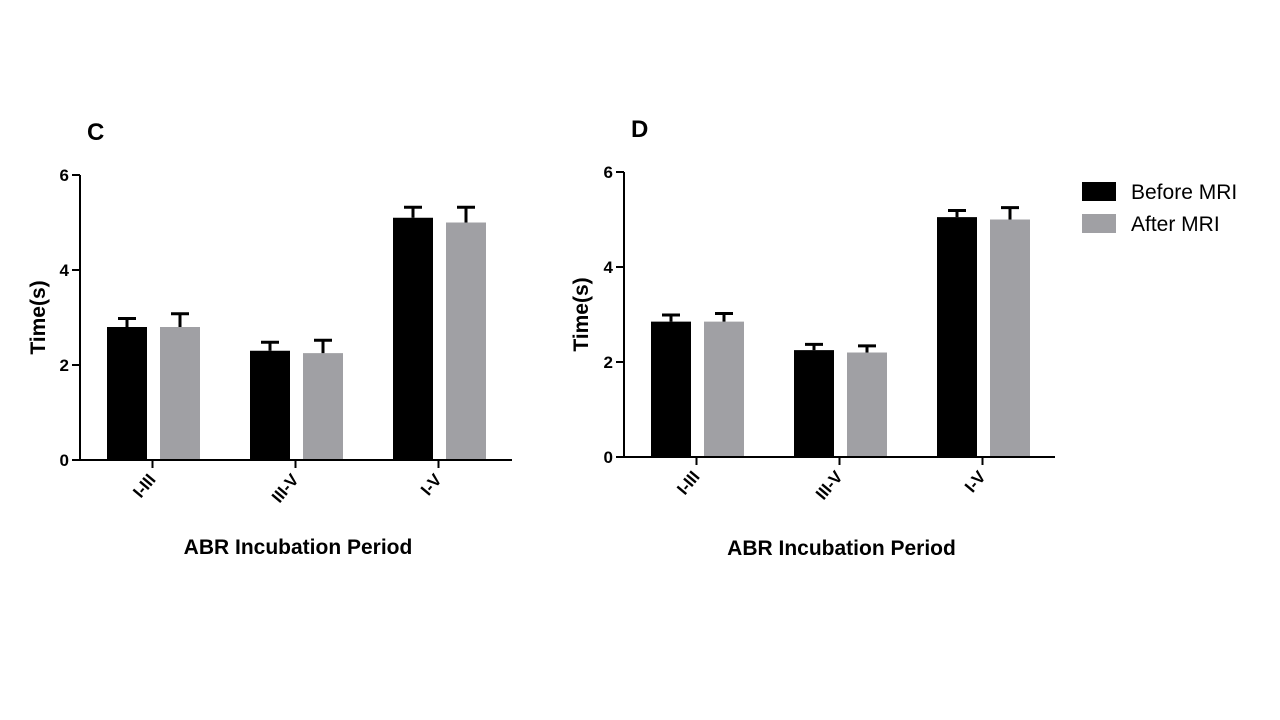 This screenshot has width=1280, height=720. Describe the element at coordinates (724, 389) in the screenshot. I see `bar-d-after-i-iii` at that location.